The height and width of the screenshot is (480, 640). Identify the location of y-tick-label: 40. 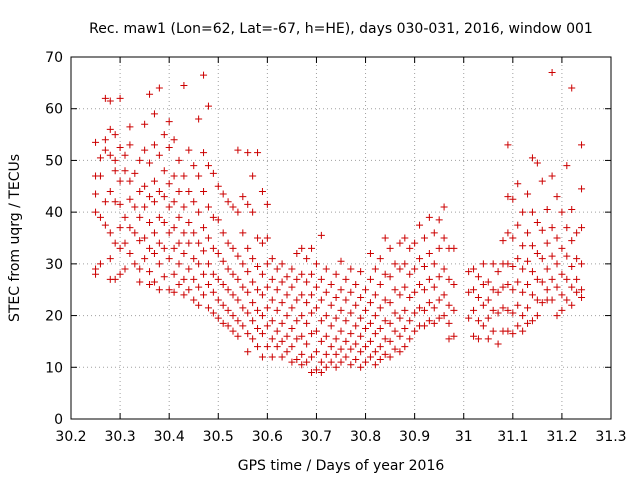
(54, 213).